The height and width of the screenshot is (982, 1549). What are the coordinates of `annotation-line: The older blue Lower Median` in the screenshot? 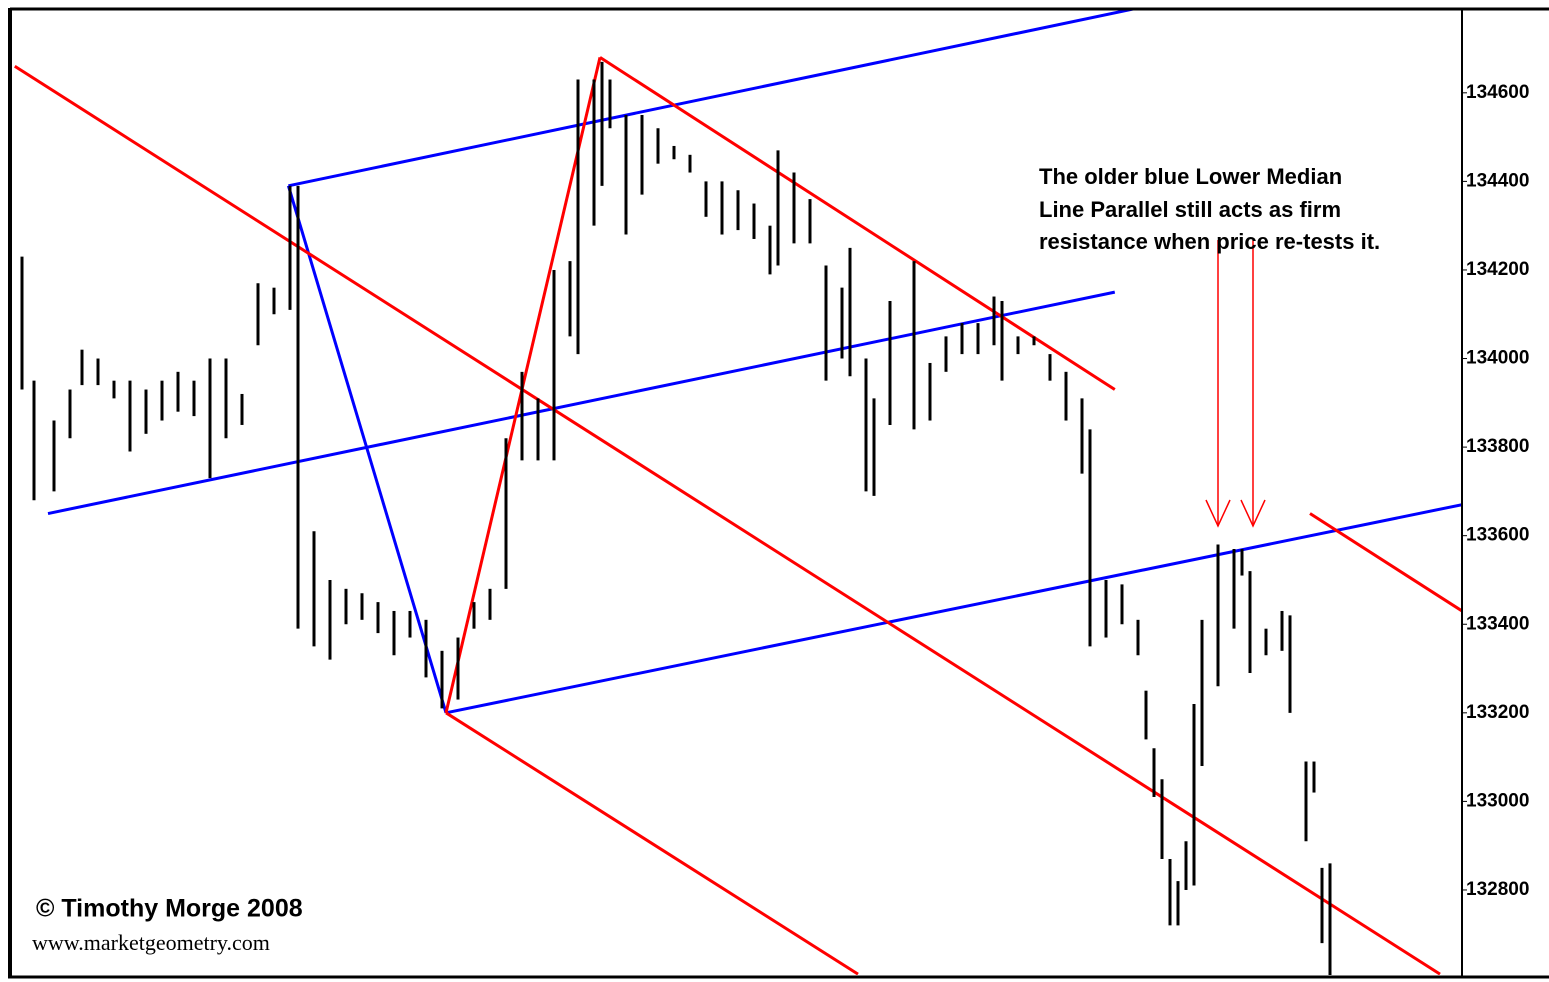 It's located at (1190, 176).